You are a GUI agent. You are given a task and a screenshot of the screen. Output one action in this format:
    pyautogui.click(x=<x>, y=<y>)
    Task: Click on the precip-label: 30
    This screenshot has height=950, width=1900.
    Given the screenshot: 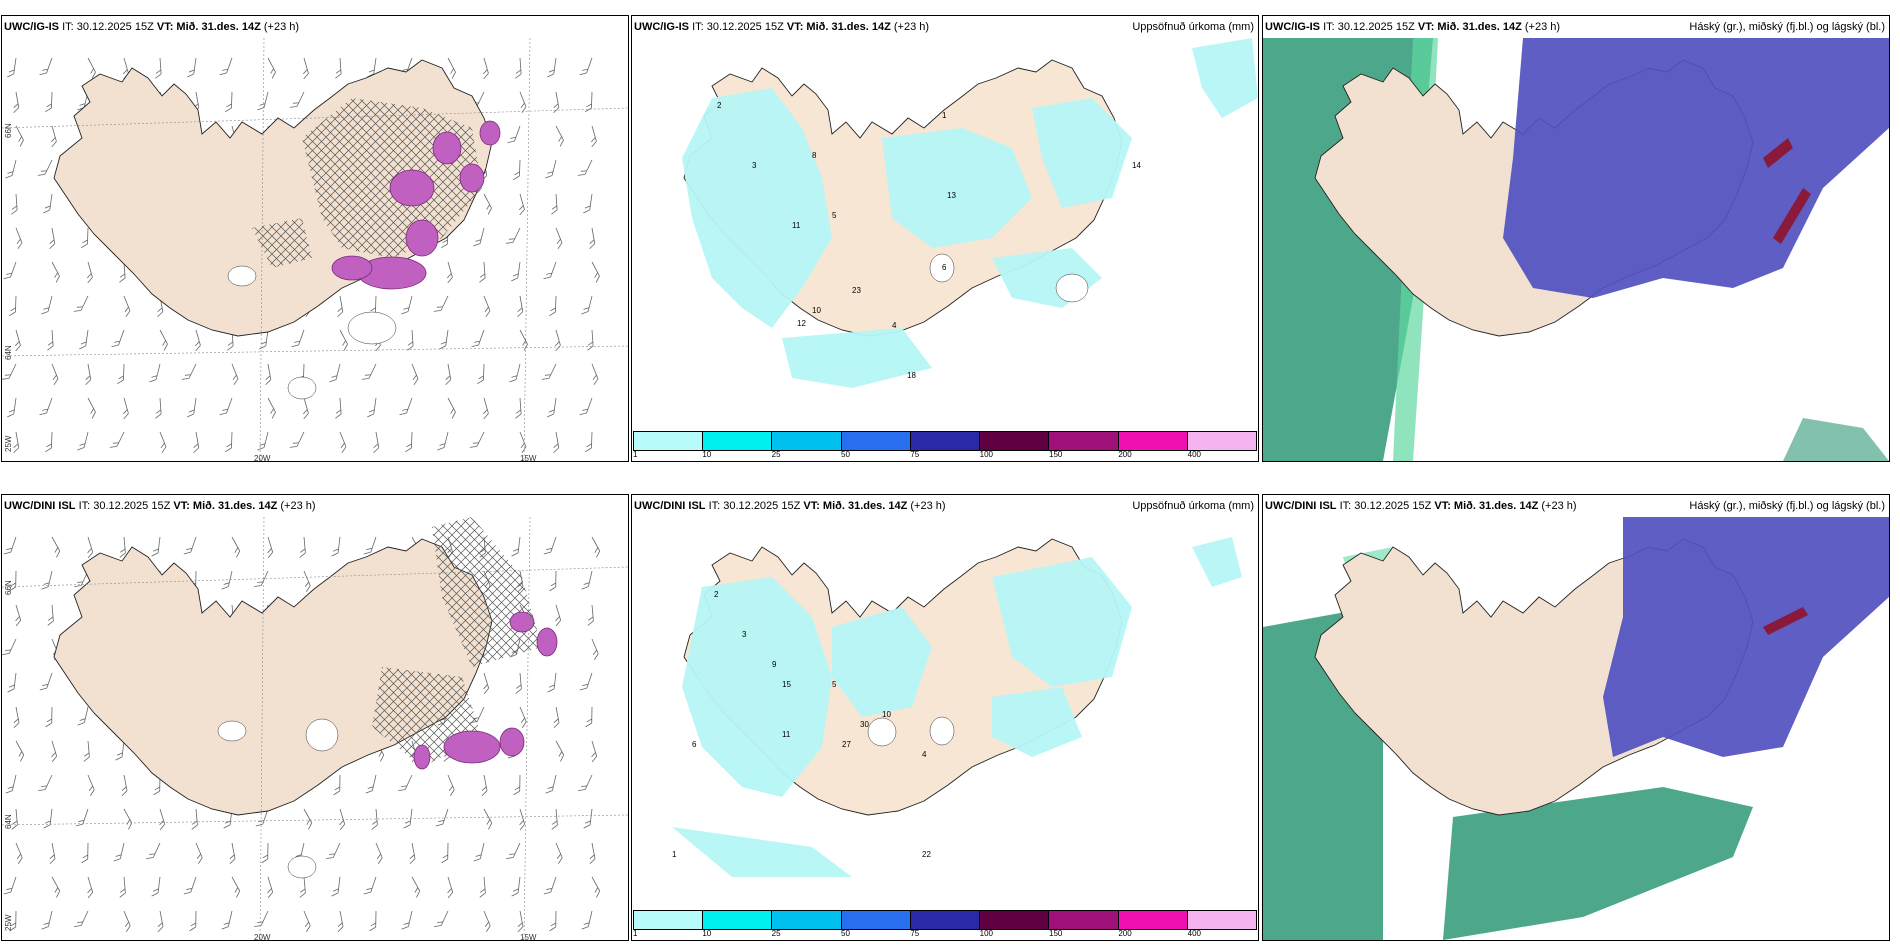 What is the action you would take?
    pyautogui.click(x=864, y=724)
    